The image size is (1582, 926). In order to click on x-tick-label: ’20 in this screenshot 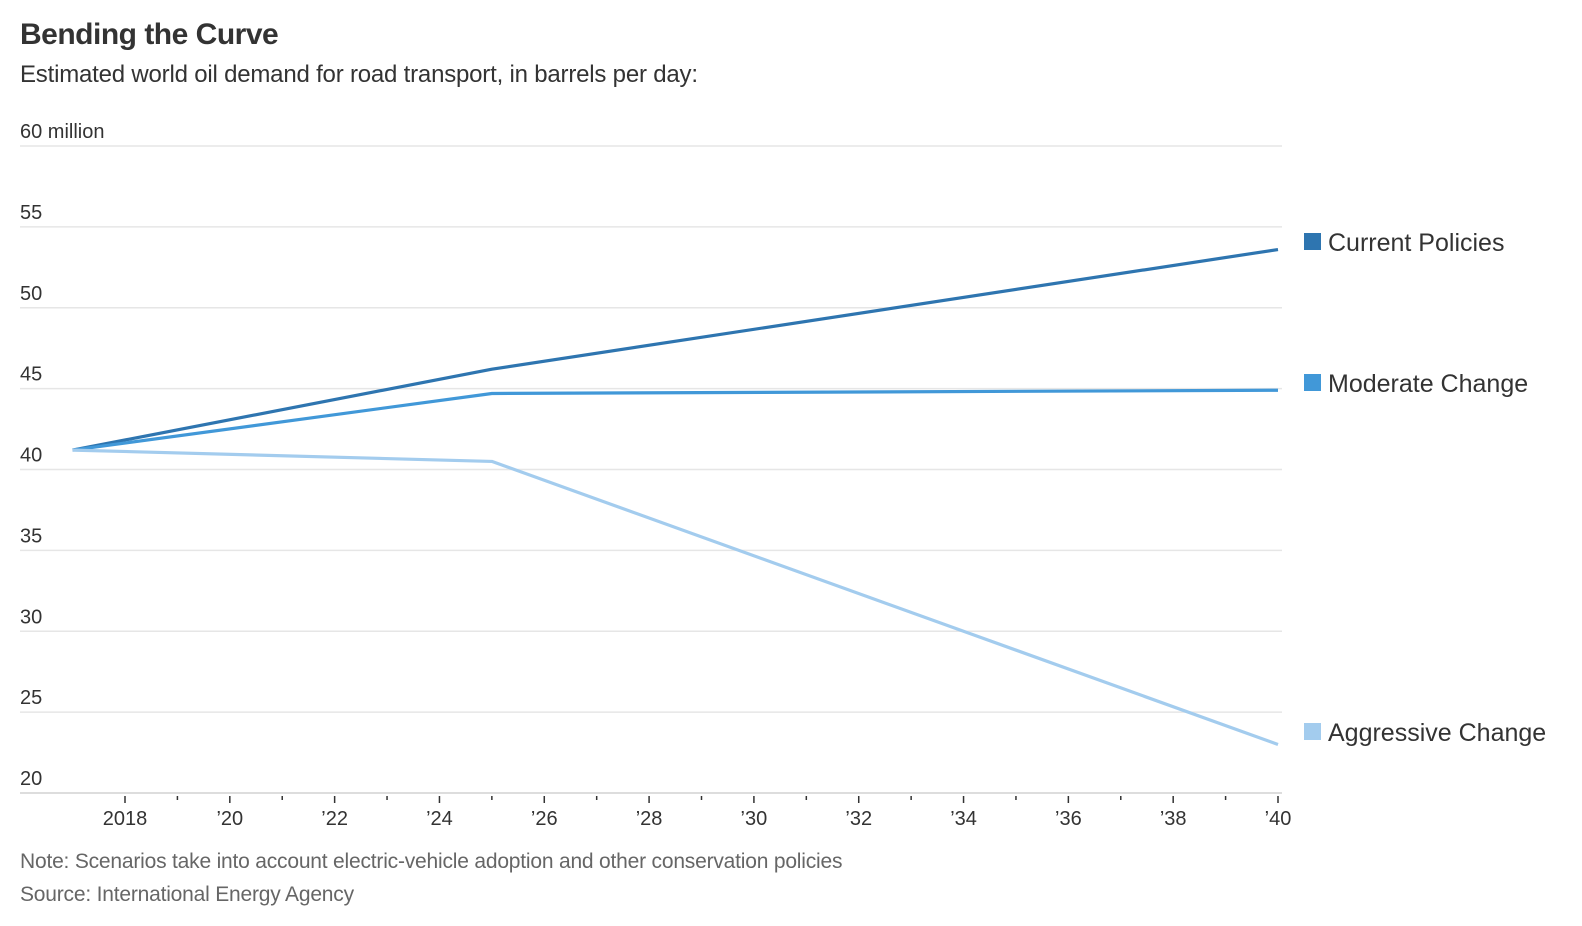, I will do `click(229, 819)`.